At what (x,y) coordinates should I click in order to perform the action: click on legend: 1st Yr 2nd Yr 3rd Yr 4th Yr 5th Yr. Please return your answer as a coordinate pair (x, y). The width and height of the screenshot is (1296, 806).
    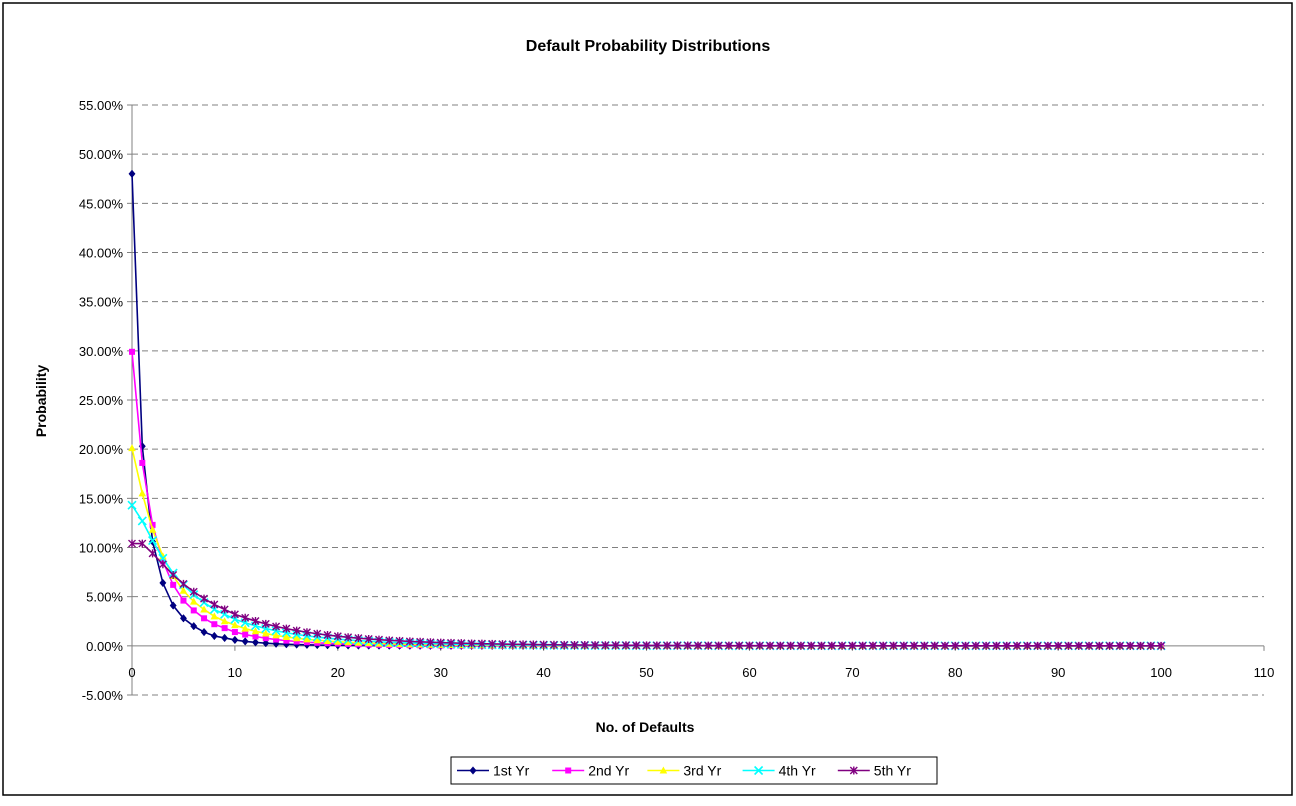
    Looking at the image, I should click on (694, 770).